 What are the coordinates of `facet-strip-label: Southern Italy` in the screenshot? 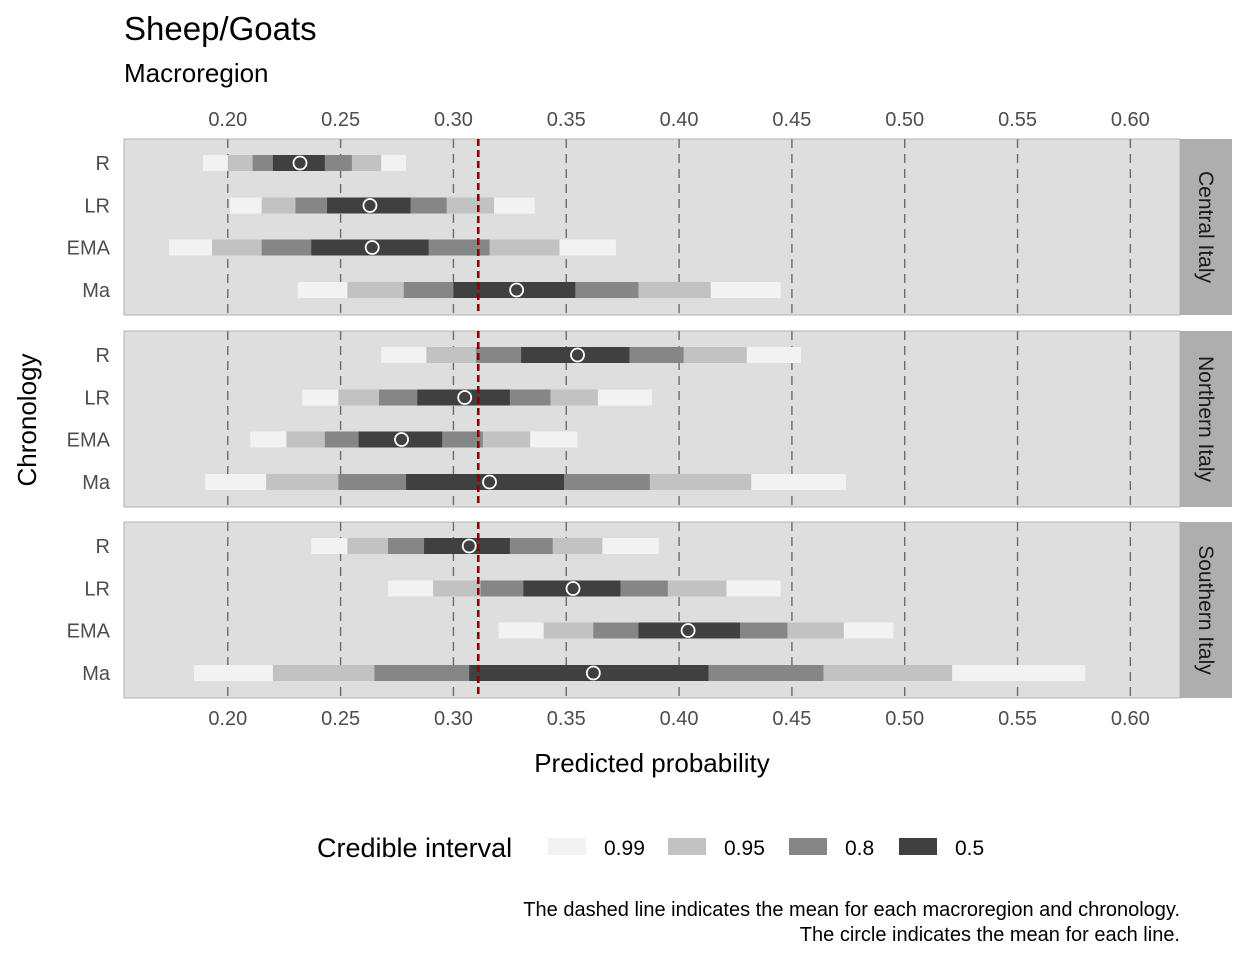 It's located at (1205, 610).